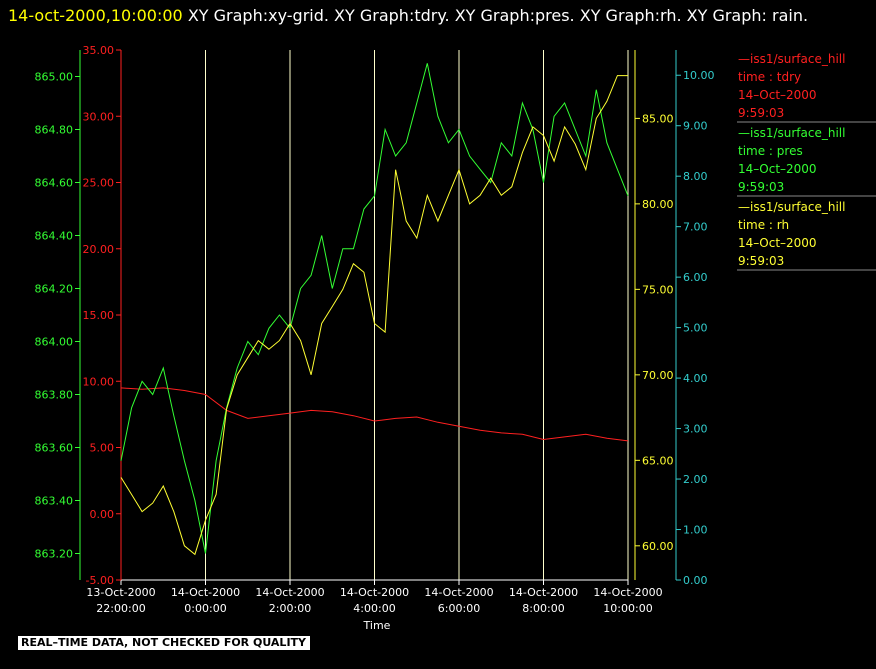 The image size is (876, 669). I want to click on rh-tick-label: 75.00, so click(658, 289).